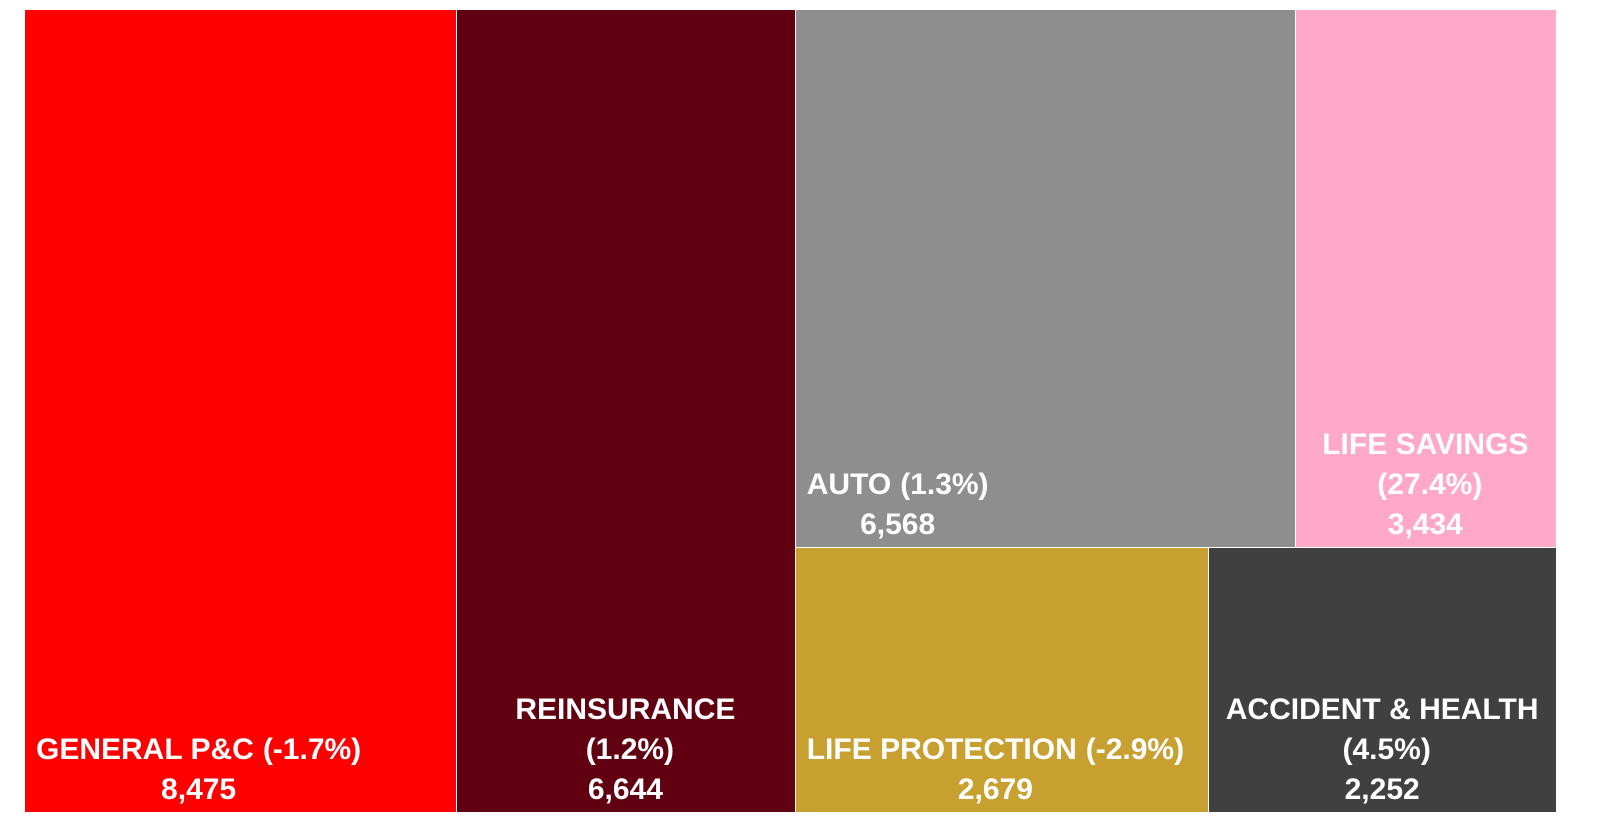 The image size is (1599, 830). What do you see at coordinates (1425, 444) in the screenshot?
I see `category-name: LIFE SAVINGS` at bounding box center [1425, 444].